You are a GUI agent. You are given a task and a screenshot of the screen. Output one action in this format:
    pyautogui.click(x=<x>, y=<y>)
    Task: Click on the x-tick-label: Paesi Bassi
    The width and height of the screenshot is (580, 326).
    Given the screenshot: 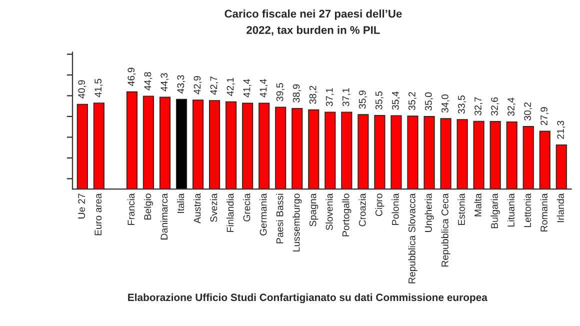 What is the action you would take?
    pyautogui.click(x=280, y=219)
    